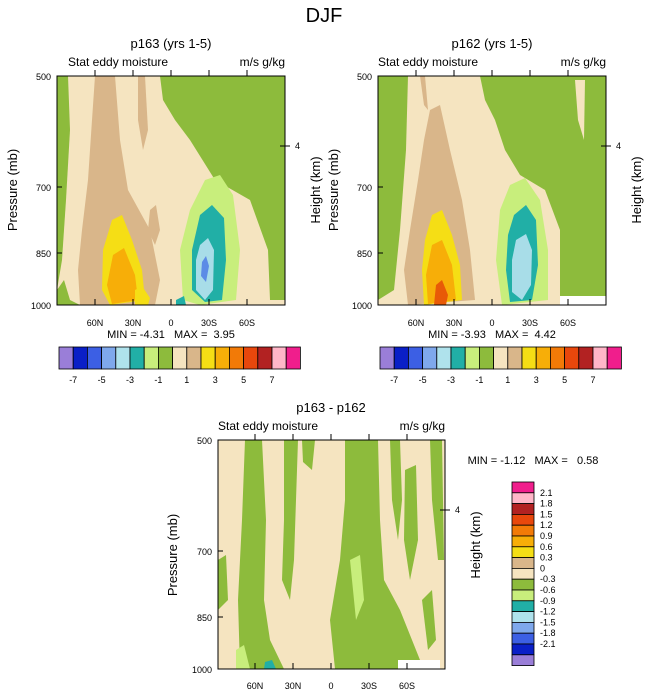 This screenshot has height=694, width=648. What do you see at coordinates (548, 590) in the screenshot?
I see `colorbar-label: -0.6` at bounding box center [548, 590].